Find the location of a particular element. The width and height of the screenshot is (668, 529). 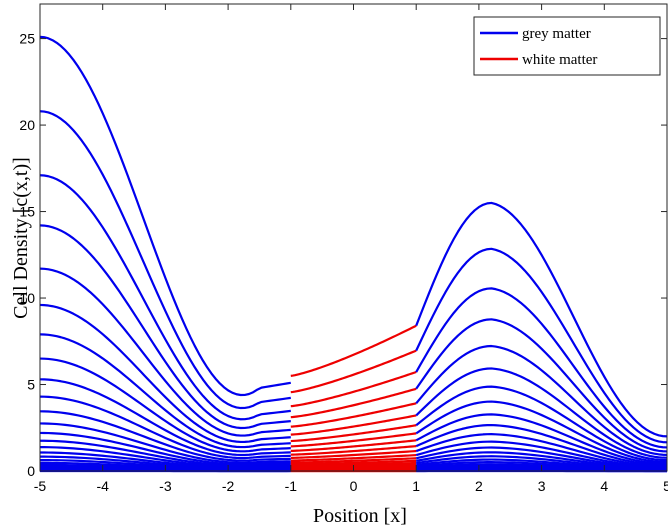

y-tick-label: 10 is located at coordinates (27, 298).